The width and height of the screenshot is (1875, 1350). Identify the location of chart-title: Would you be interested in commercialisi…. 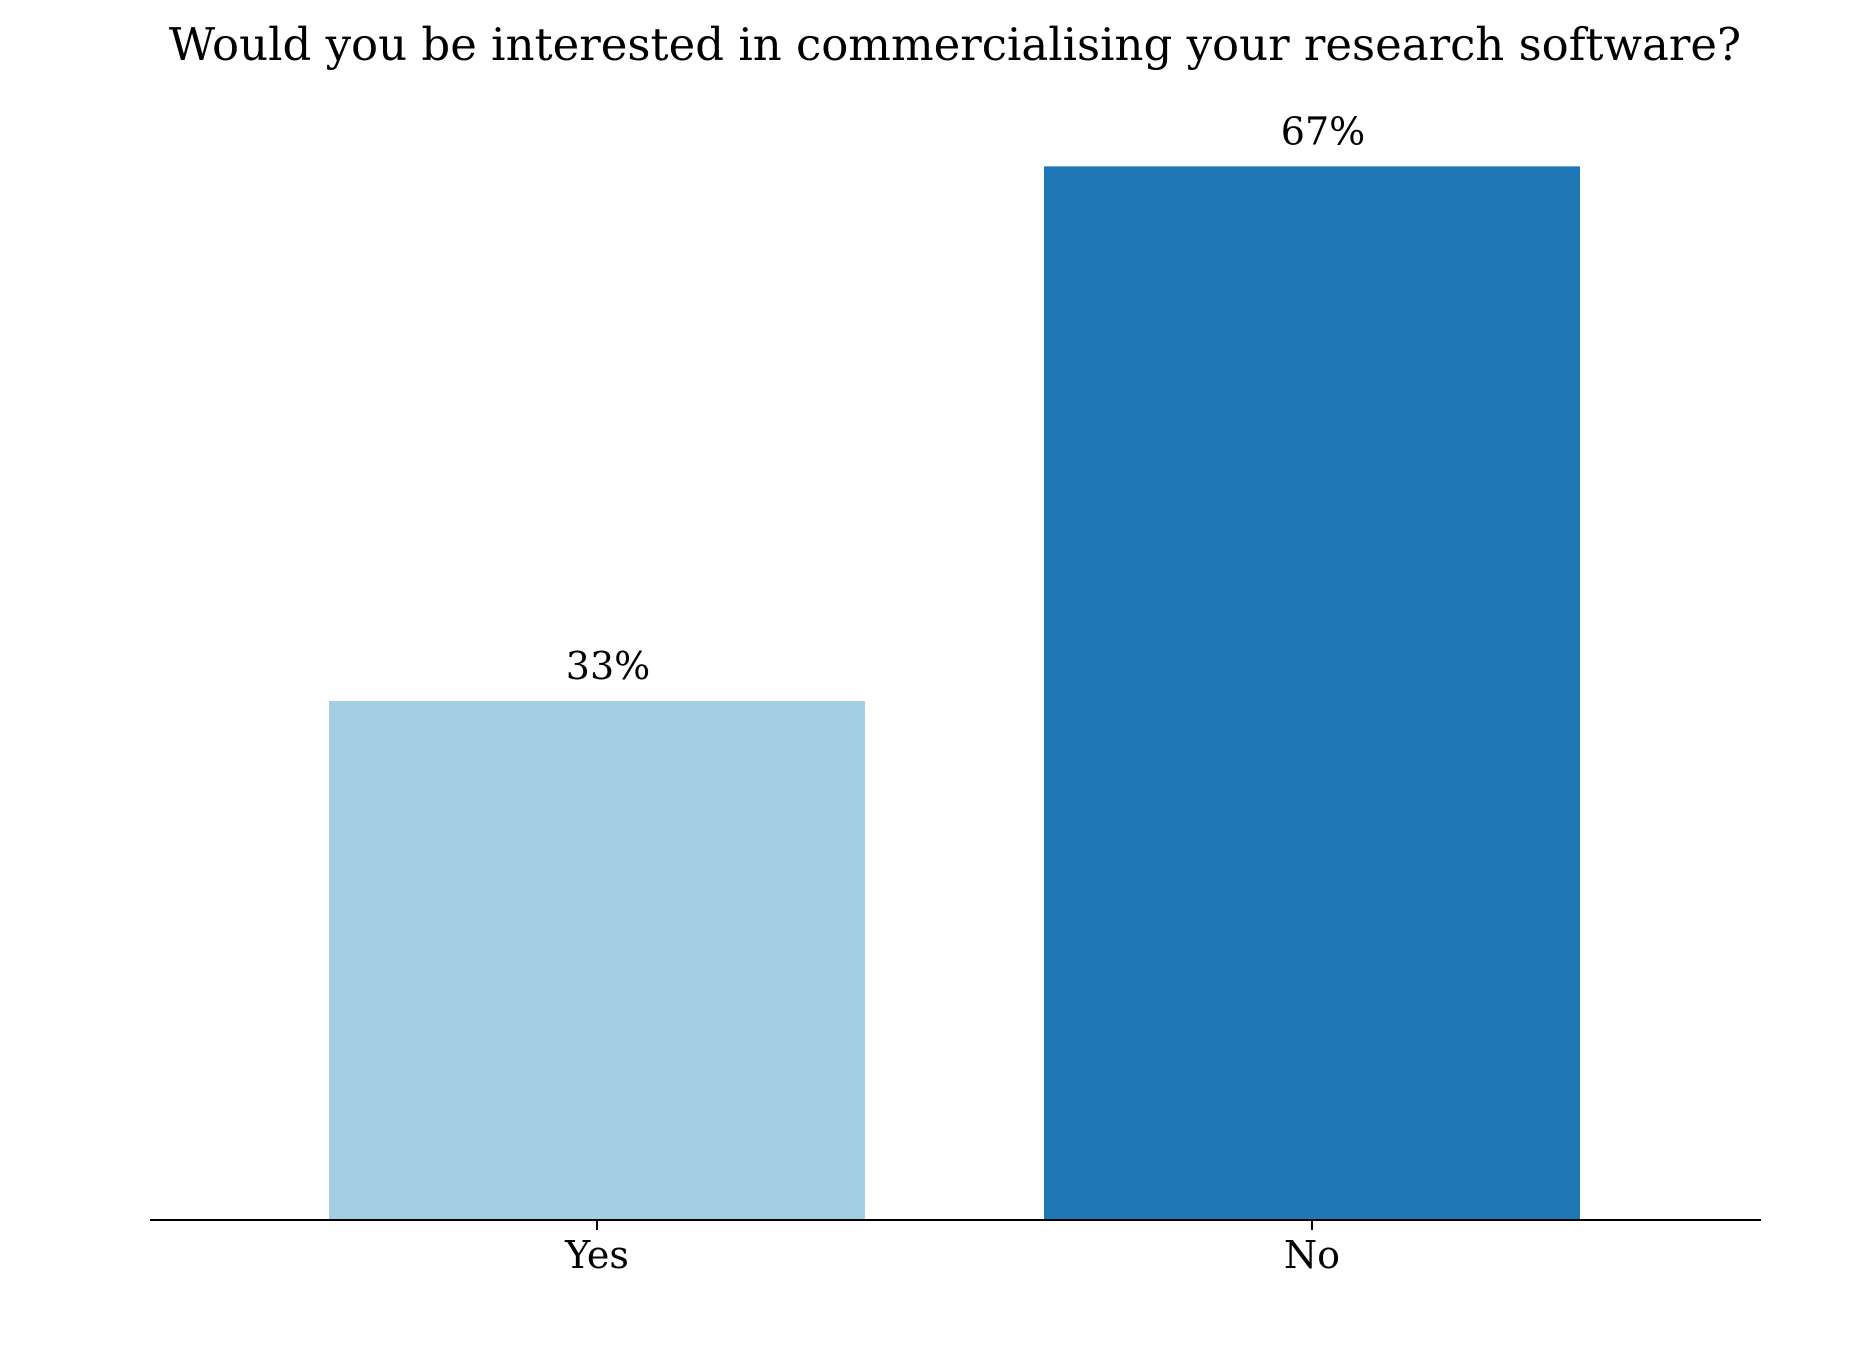
(955, 44).